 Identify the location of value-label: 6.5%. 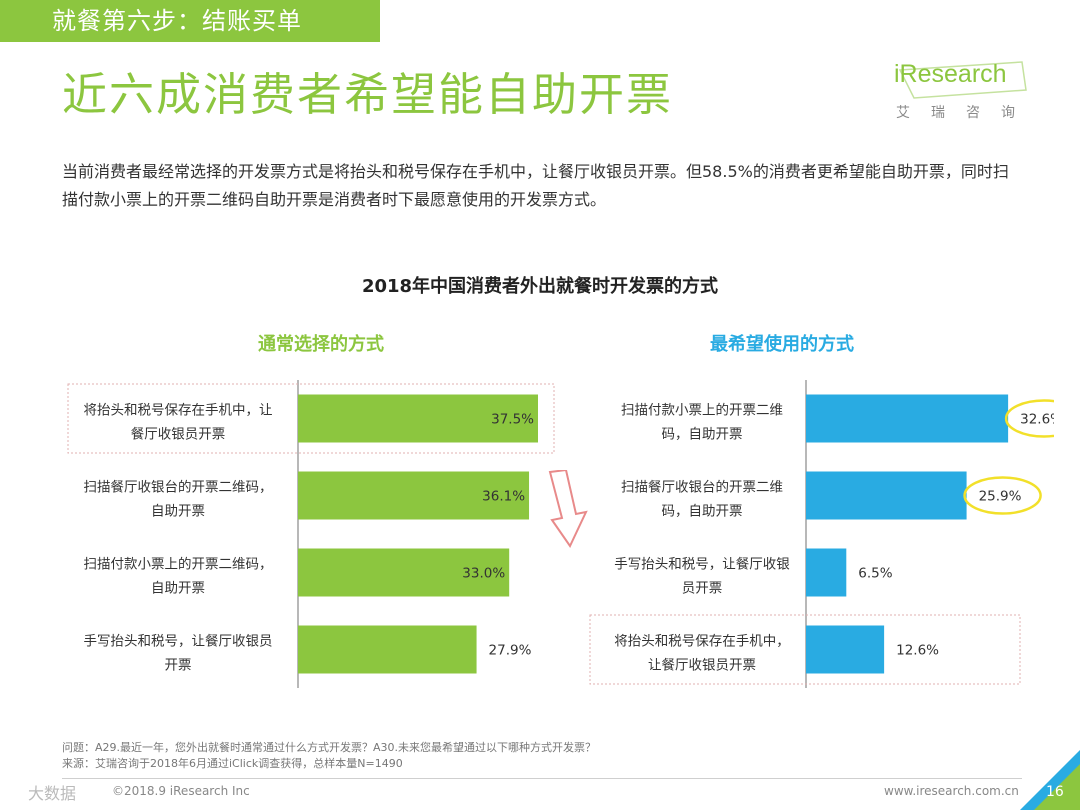
(875, 574).